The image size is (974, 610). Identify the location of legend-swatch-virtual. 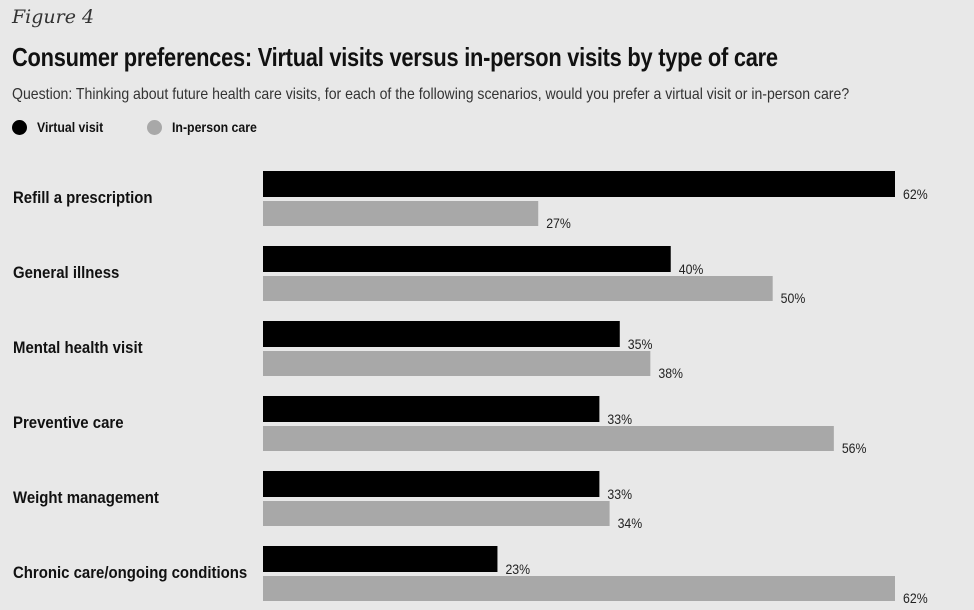
(19, 127).